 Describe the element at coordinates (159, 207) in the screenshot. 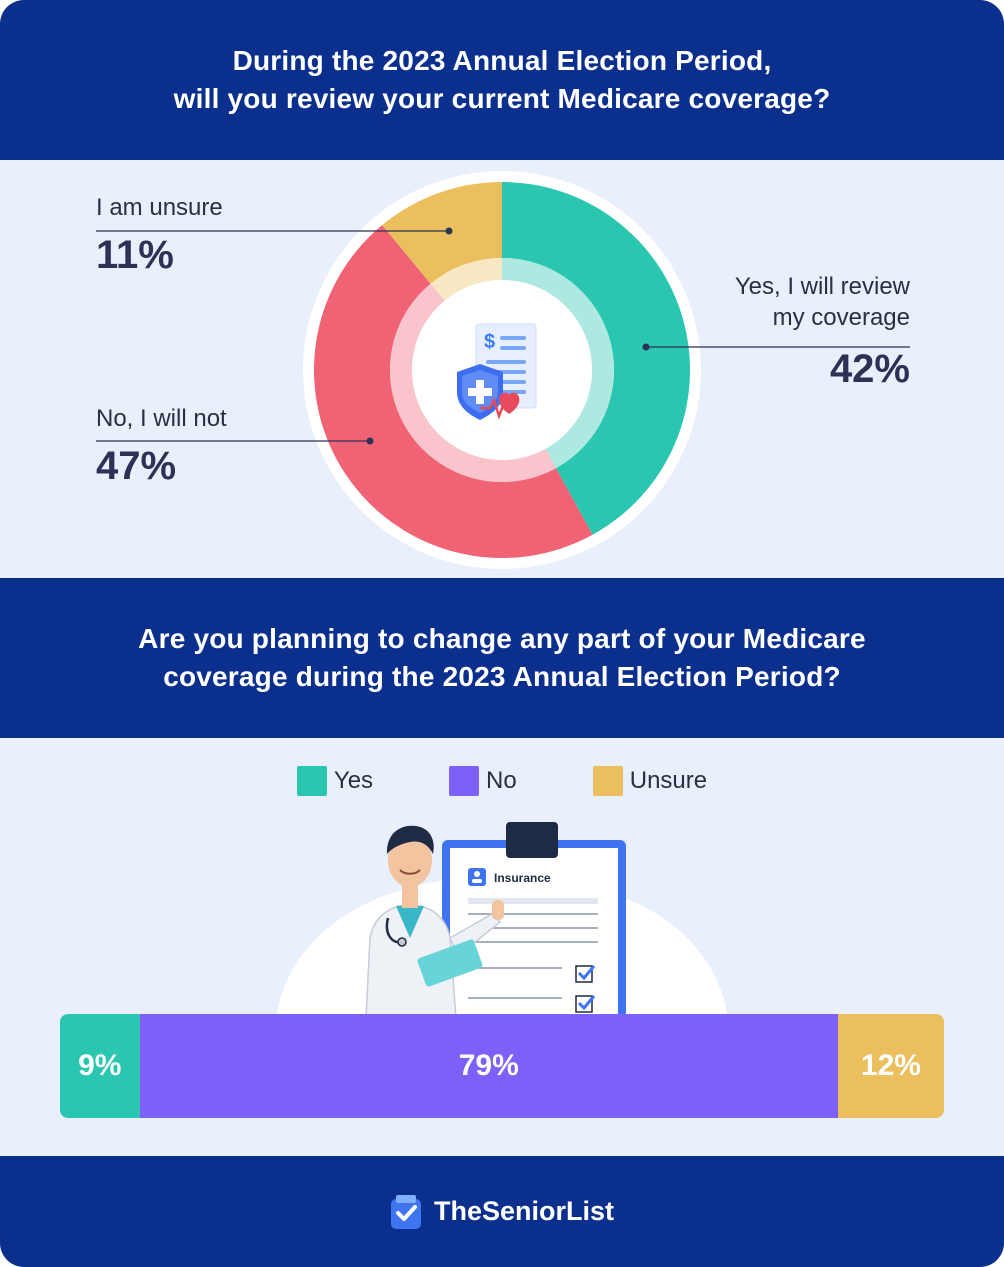

I see `callout-unsure-label: I am unsure` at that location.